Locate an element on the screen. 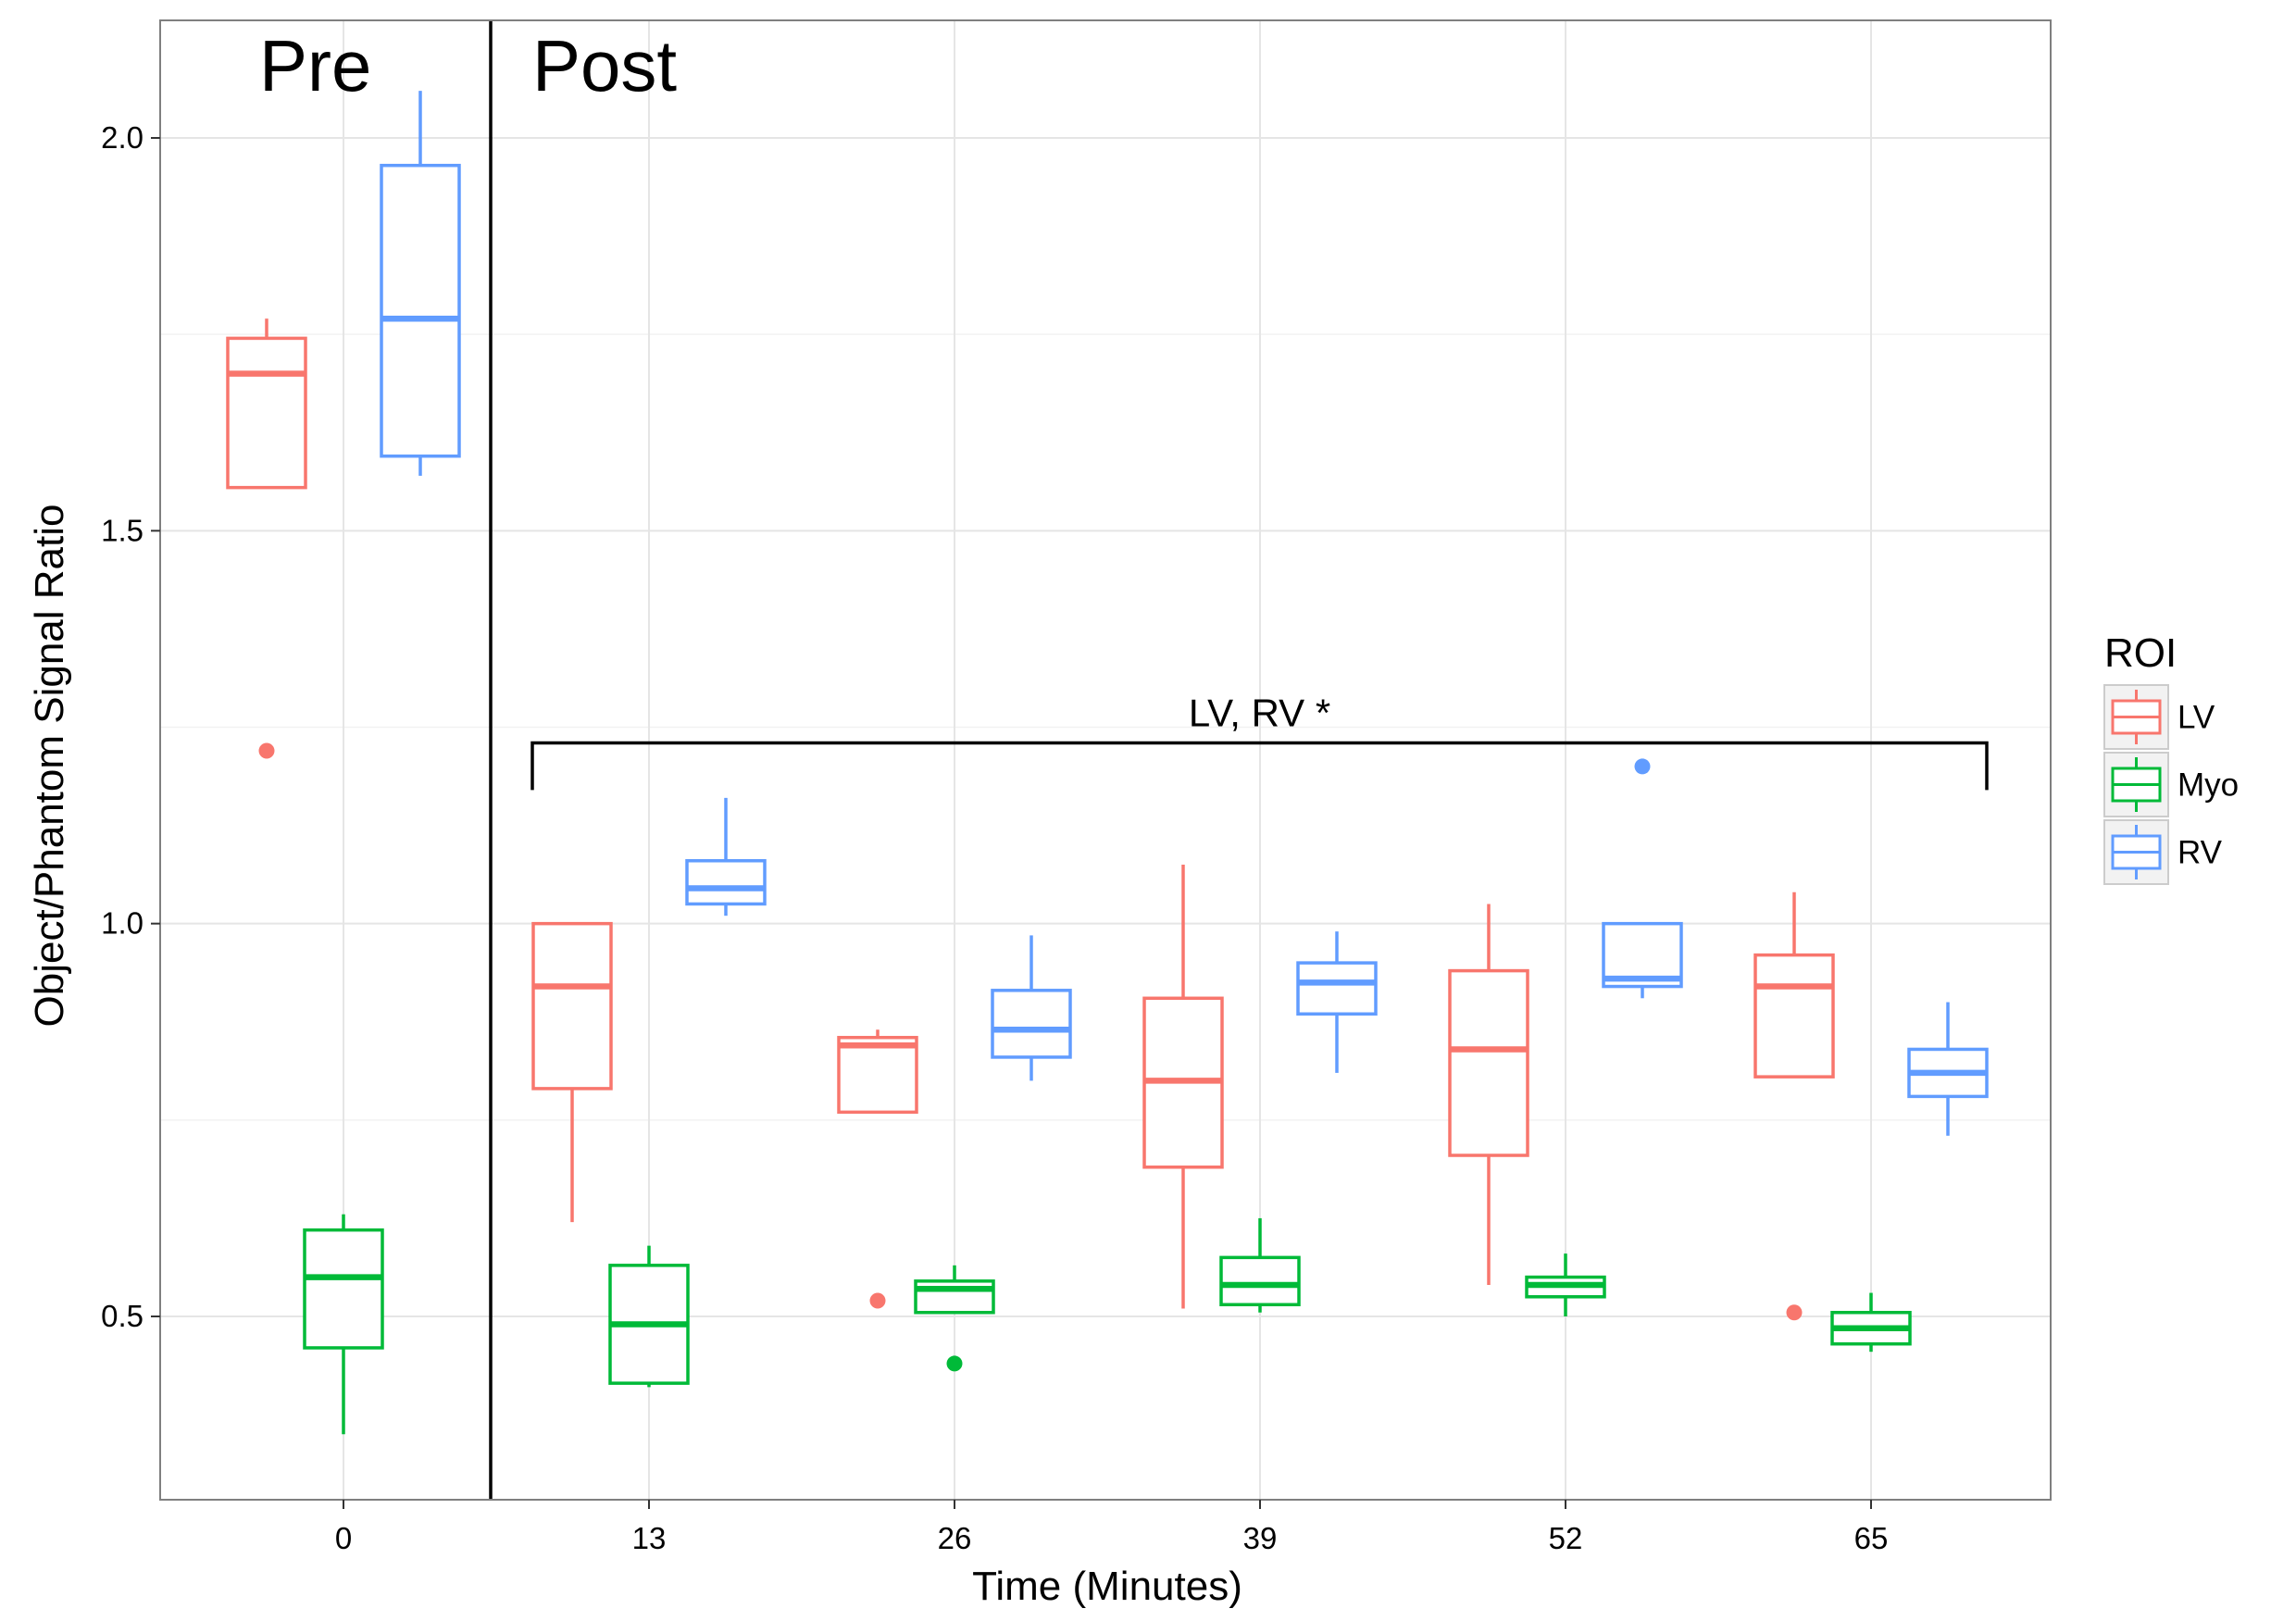 This screenshot has height=1621, width=2296. x-axis-title: Time (Minutes) is located at coordinates (1107, 1586).